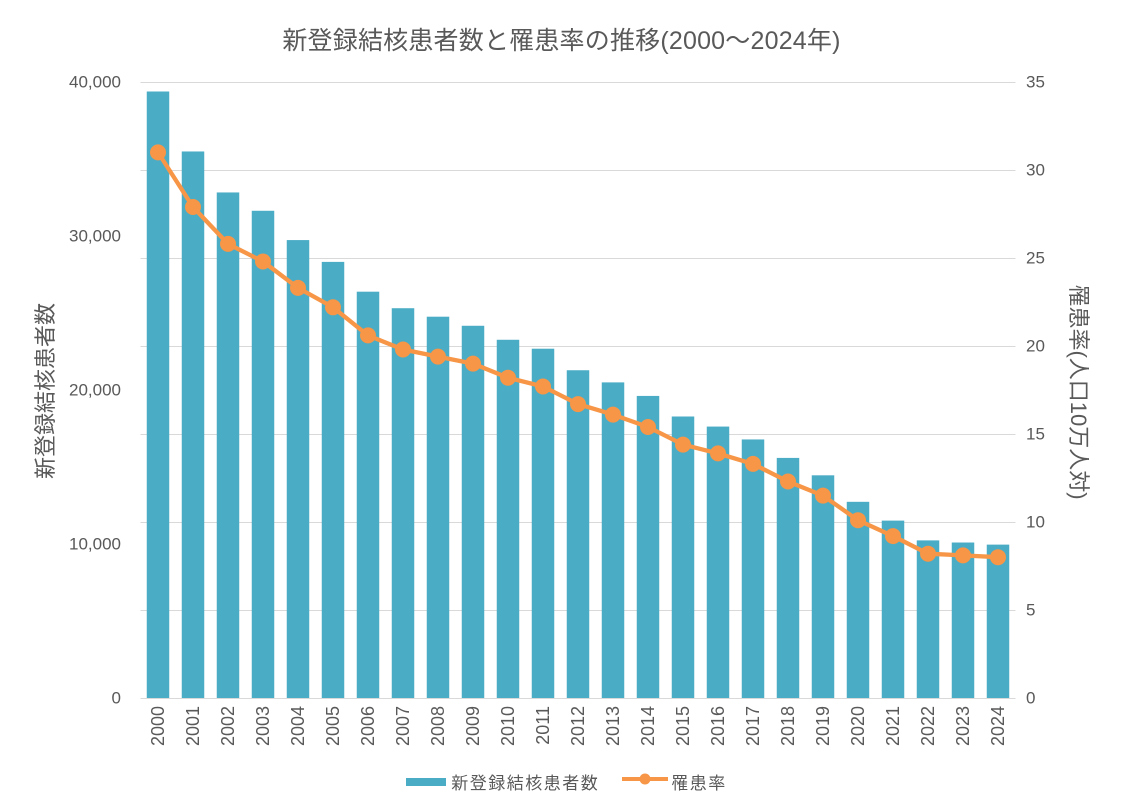 The width and height of the screenshot is (1123, 810). What do you see at coordinates (963, 726) in the screenshot?
I see `x-axis-label-2023: 2023` at bounding box center [963, 726].